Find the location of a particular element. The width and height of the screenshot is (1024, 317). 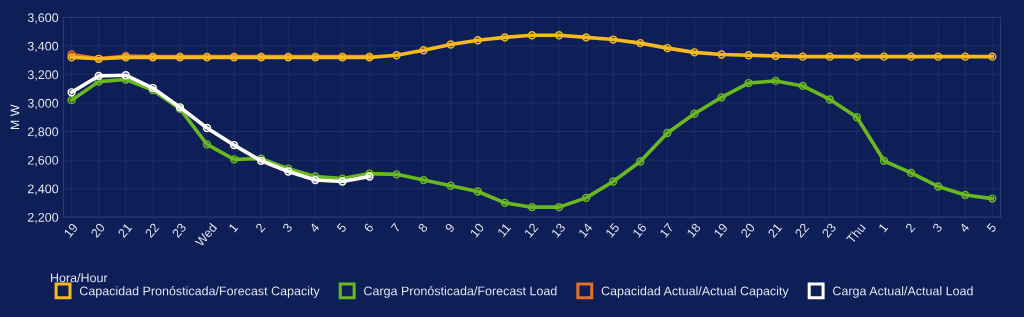

y-tick-label: 3,000 is located at coordinates (43, 104).